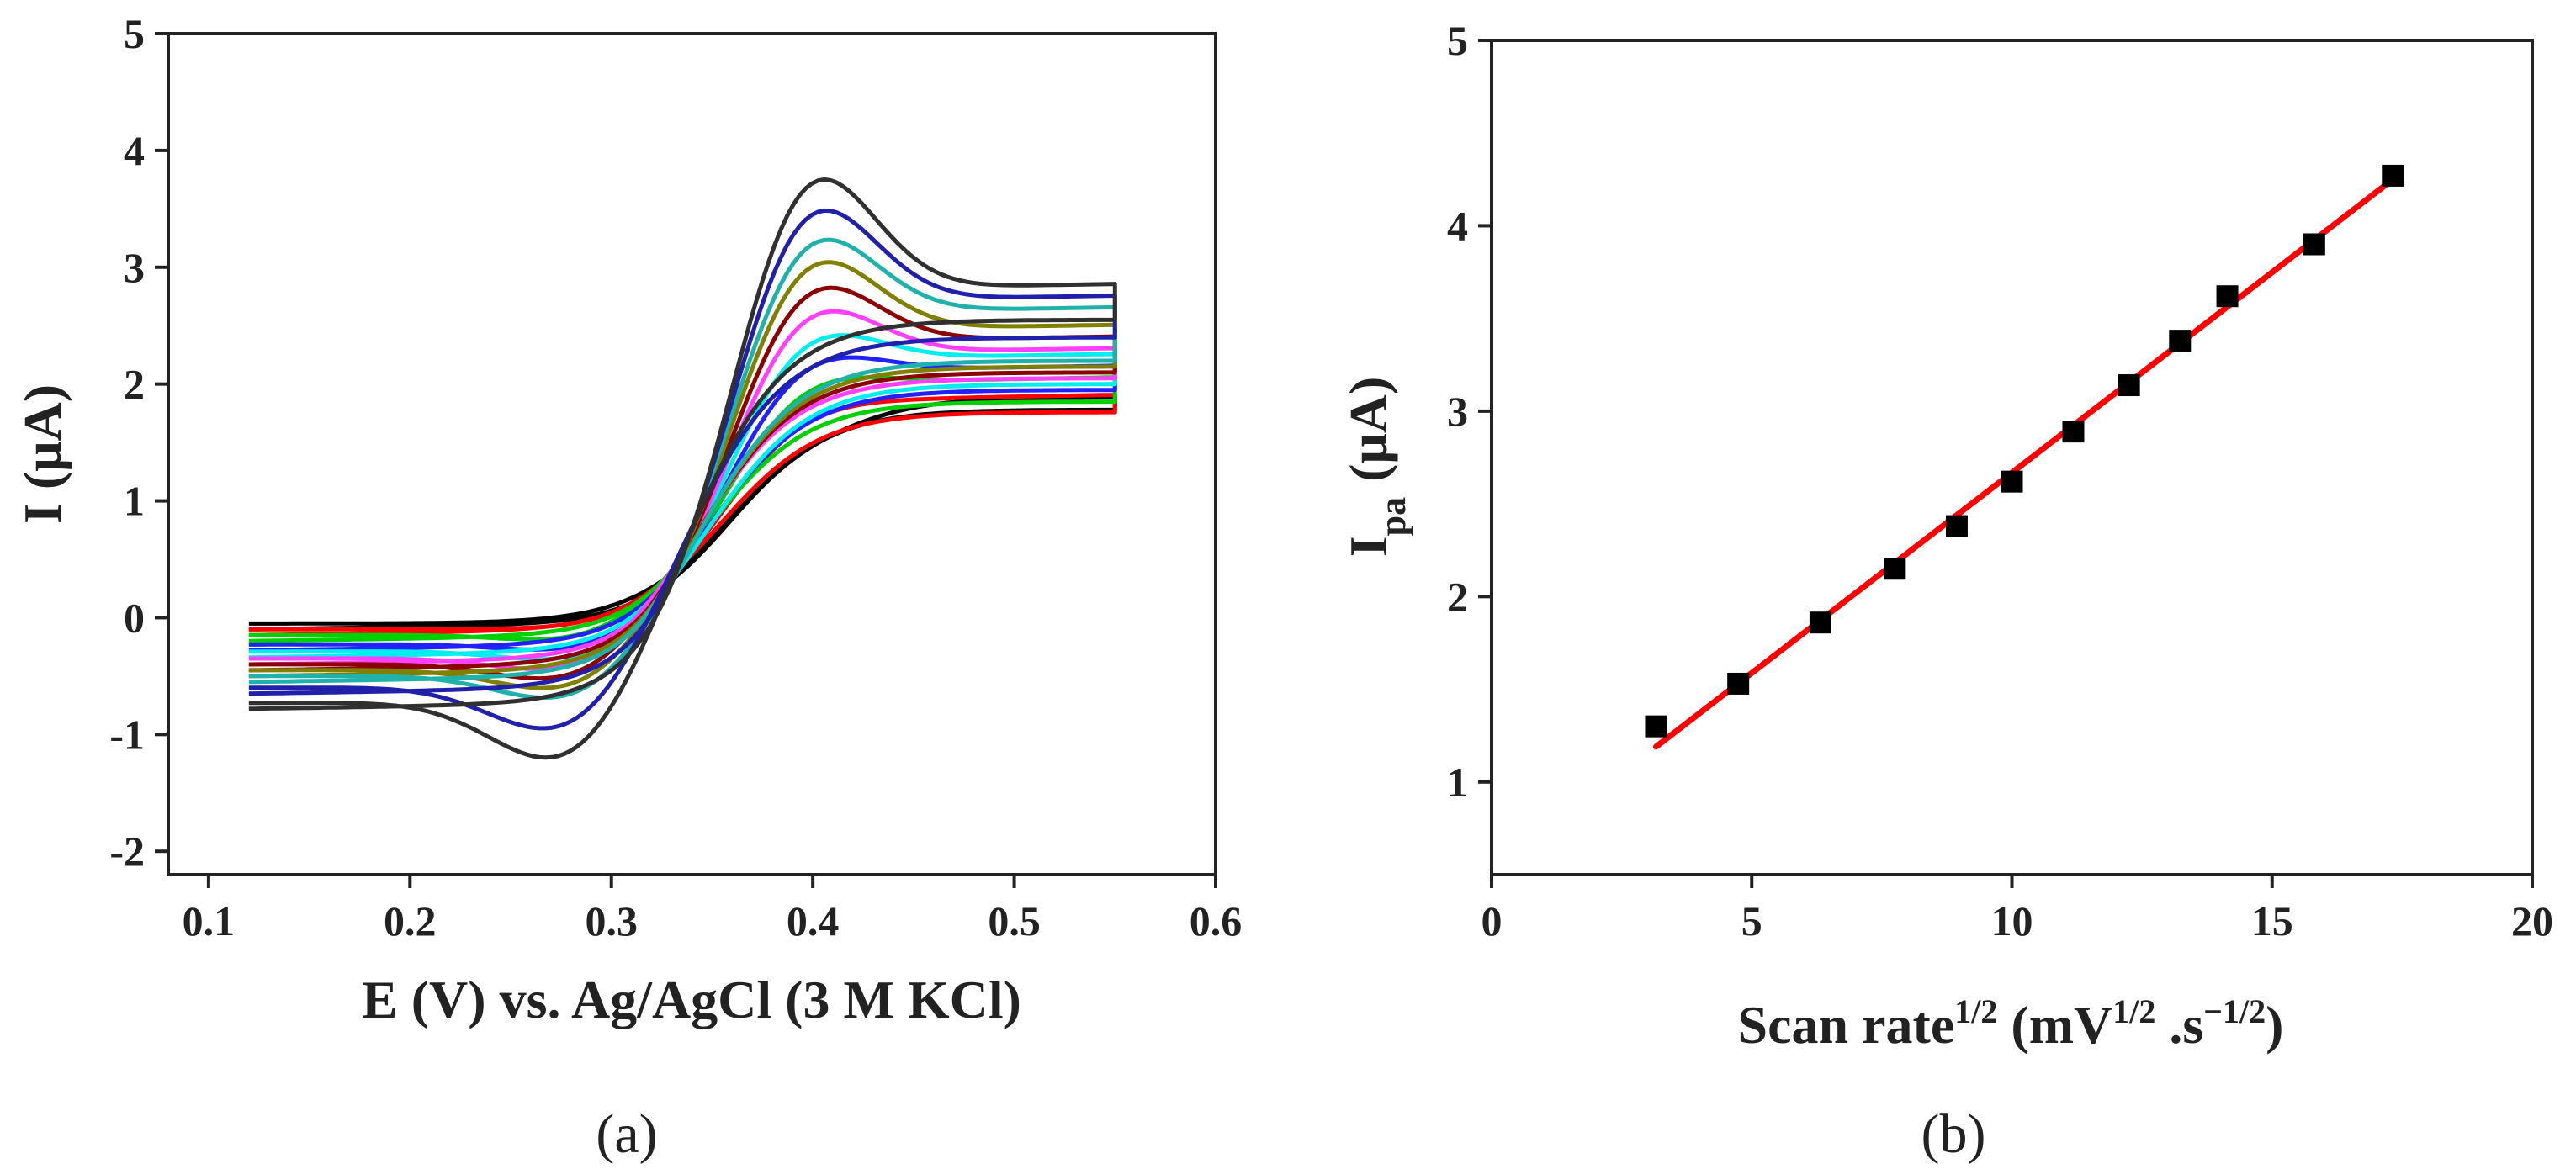 Image resolution: width=2576 pixels, height=1169 pixels. Describe the element at coordinates (134, 617) in the screenshot. I see `y-tick-label: 0` at that location.